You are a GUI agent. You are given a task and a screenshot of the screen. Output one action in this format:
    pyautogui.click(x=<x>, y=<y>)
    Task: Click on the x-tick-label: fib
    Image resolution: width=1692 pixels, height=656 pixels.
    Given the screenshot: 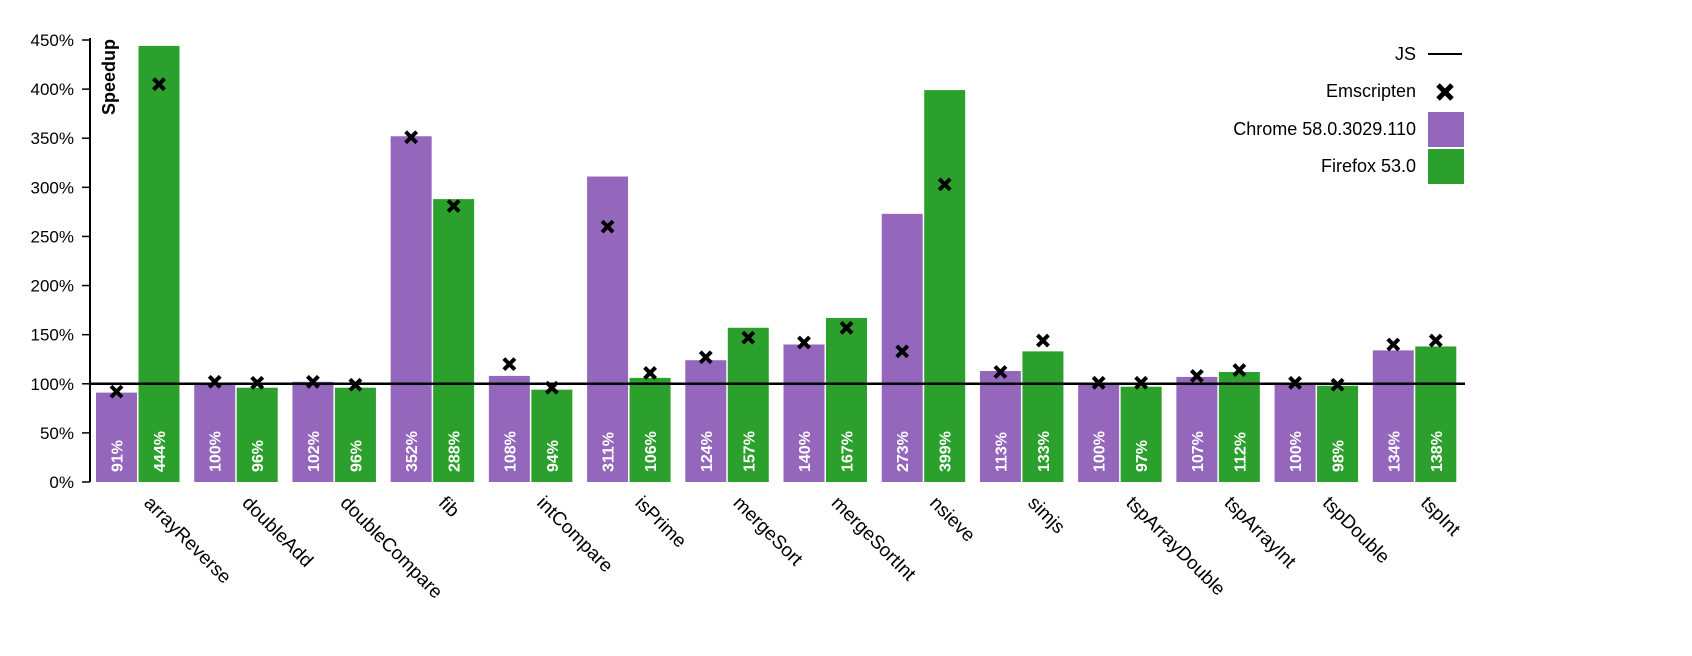 What is the action you would take?
    pyautogui.click(x=448, y=507)
    